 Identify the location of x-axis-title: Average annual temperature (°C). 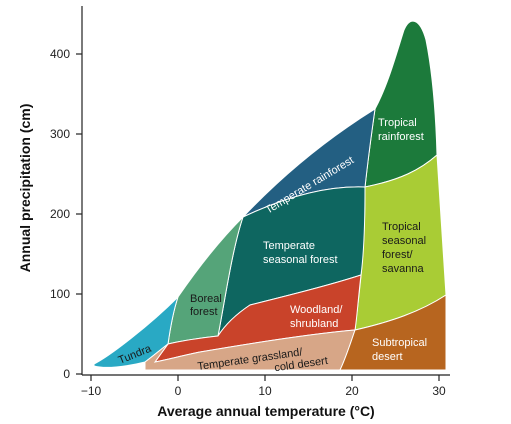
(265, 411).